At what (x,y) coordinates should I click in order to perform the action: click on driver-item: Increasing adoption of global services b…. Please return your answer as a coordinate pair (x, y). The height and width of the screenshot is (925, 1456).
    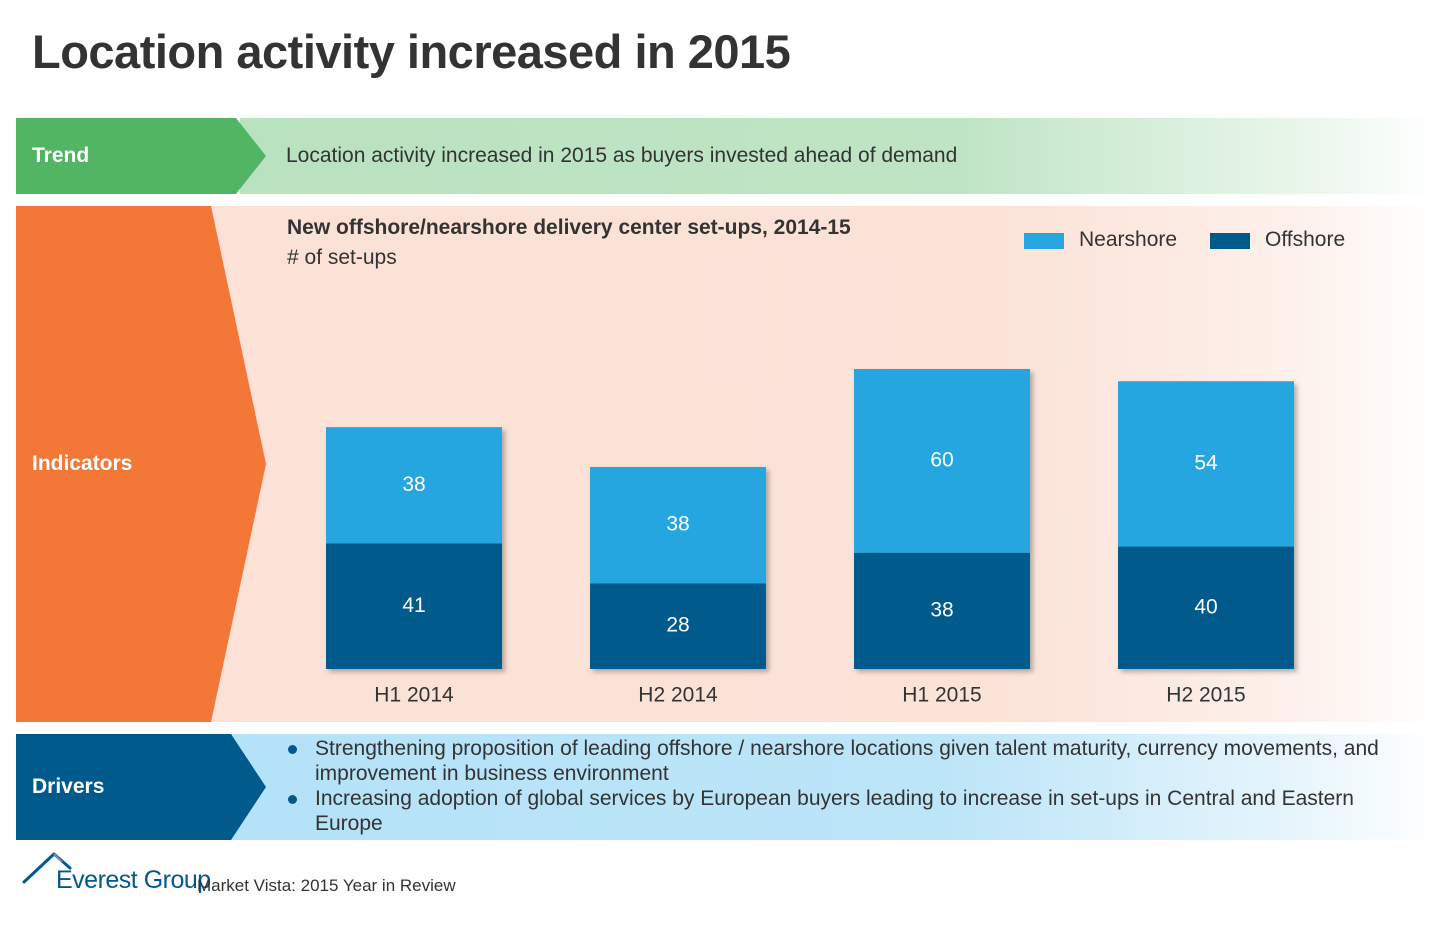
    Looking at the image, I should click on (841, 811).